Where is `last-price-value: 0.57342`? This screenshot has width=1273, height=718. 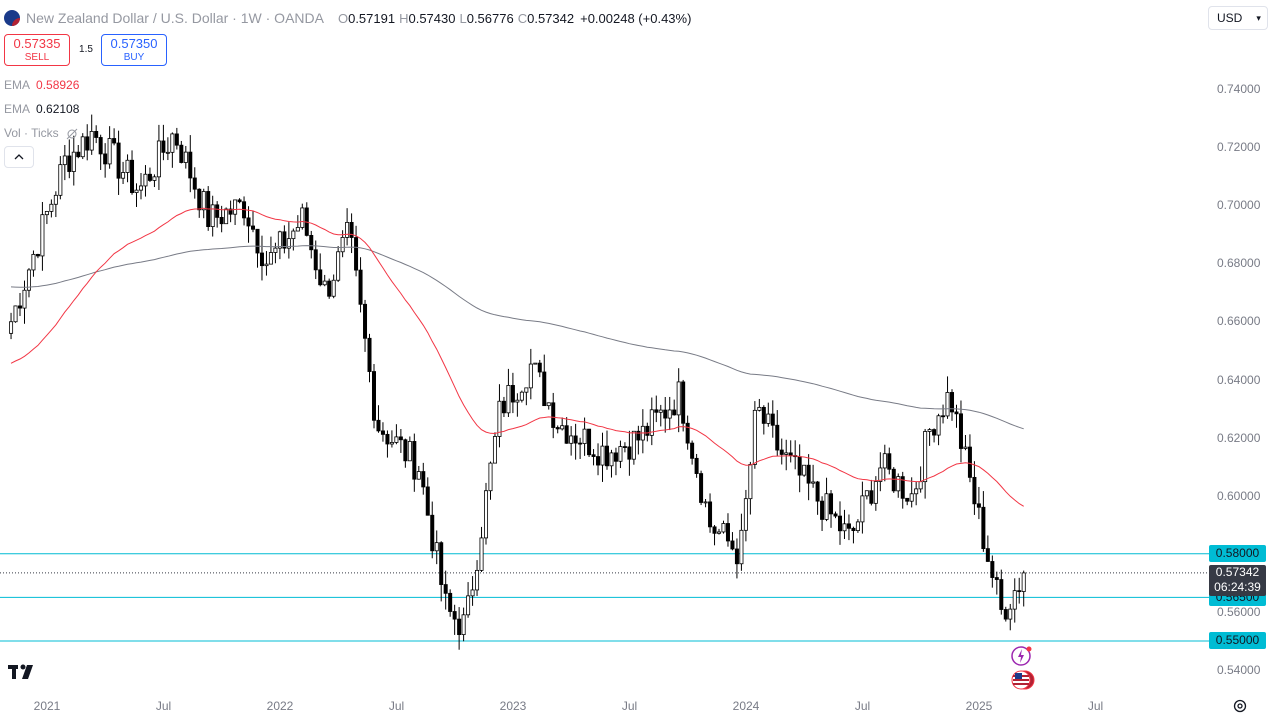 last-price-value: 0.57342 is located at coordinates (1237, 571).